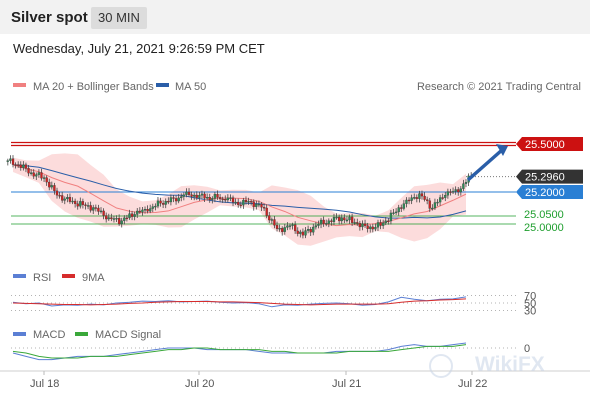 Image resolution: width=590 pixels, height=400 pixels. I want to click on macd-signal-line, so click(239, 351).